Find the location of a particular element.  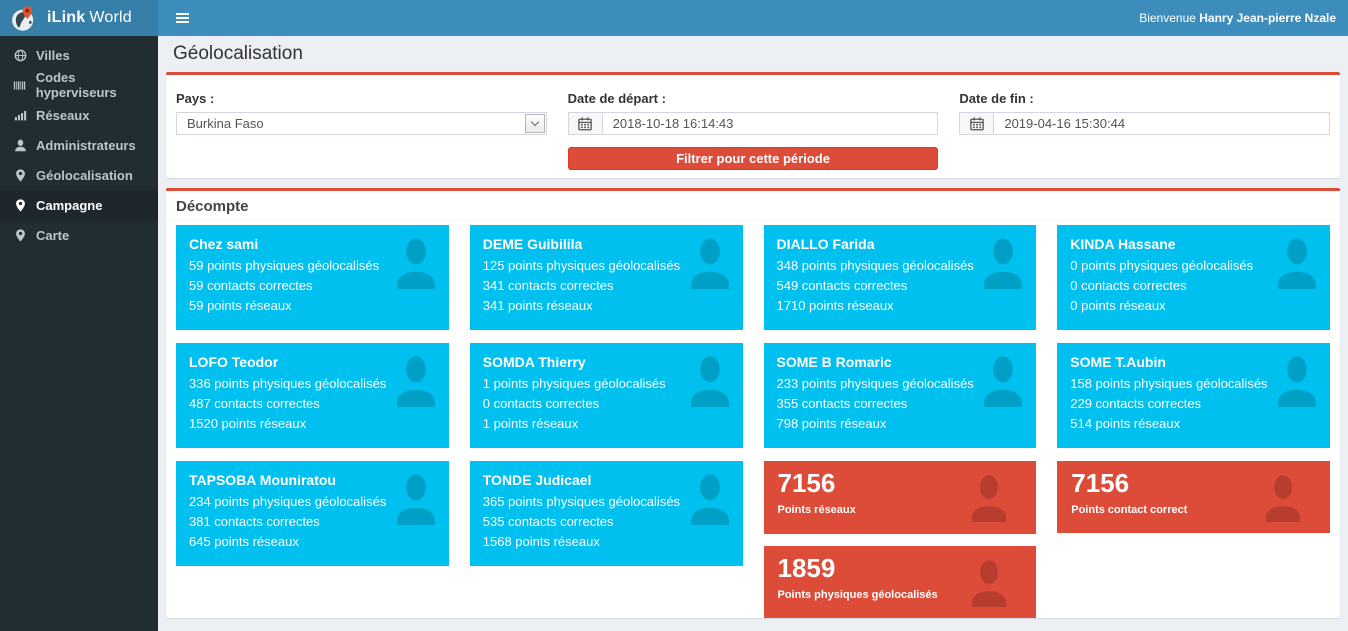

agent-network-points: 1568 points réseaux is located at coordinates (541, 541).